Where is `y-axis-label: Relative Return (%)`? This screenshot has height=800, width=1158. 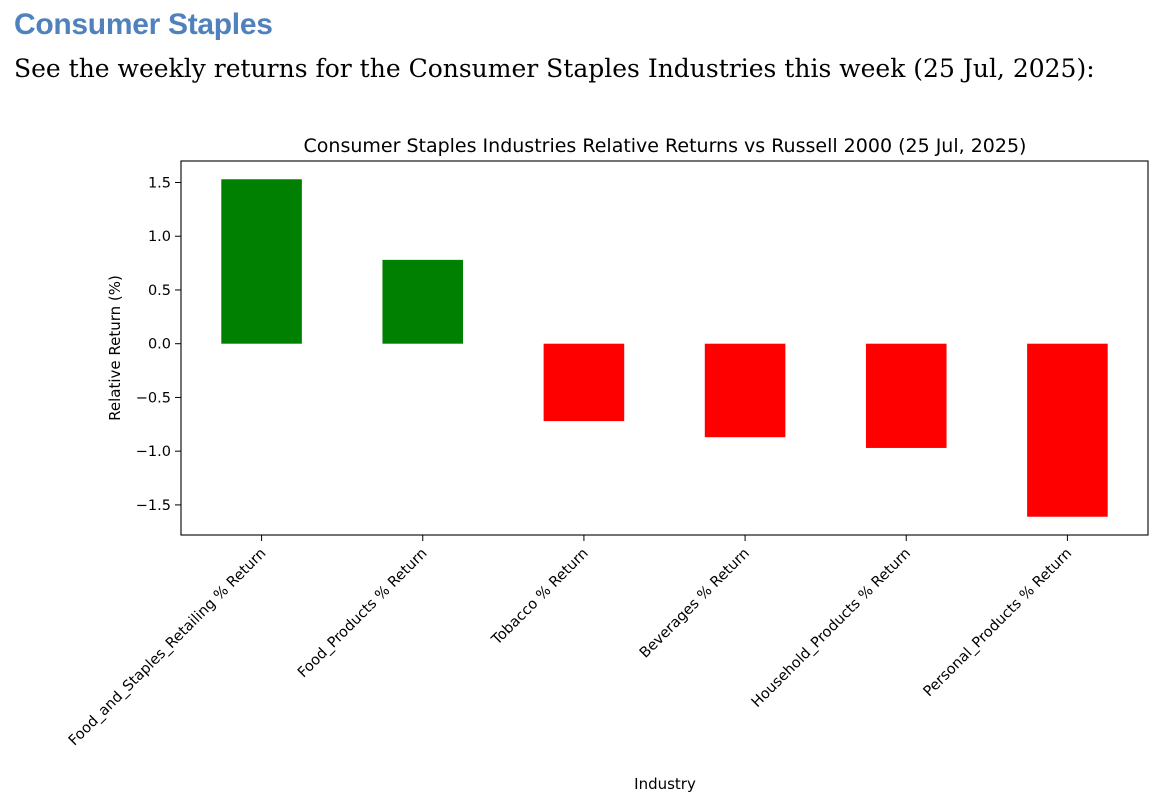
y-axis-label: Relative Return (%) is located at coordinates (115, 348).